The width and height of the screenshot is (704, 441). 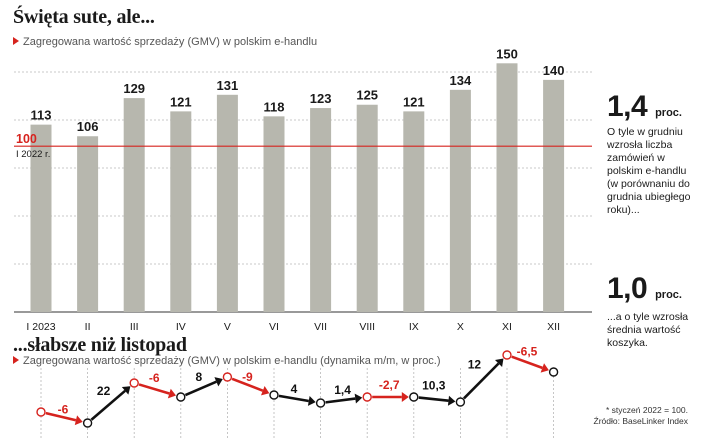 I want to click on x-tick-label: VIII, so click(x=367, y=327).